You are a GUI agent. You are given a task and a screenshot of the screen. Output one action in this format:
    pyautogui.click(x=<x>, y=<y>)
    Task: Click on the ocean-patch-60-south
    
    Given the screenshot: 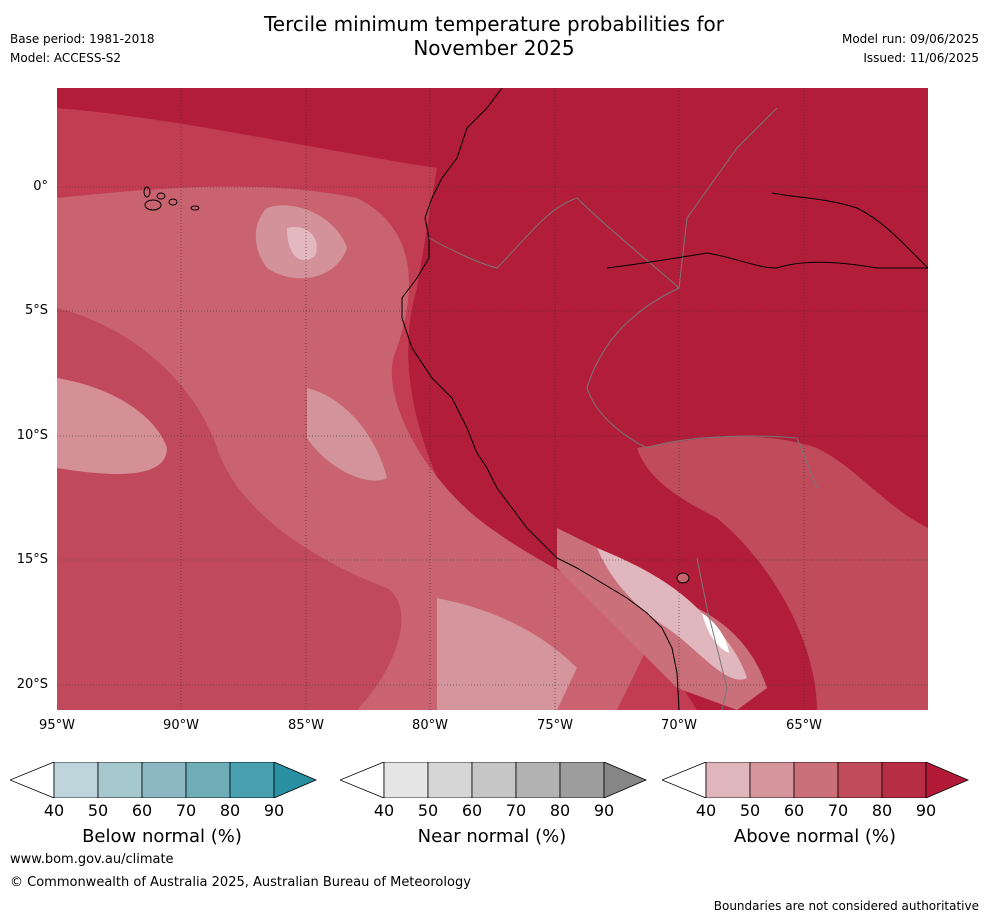 What is the action you would take?
    pyautogui.click(x=507, y=654)
    